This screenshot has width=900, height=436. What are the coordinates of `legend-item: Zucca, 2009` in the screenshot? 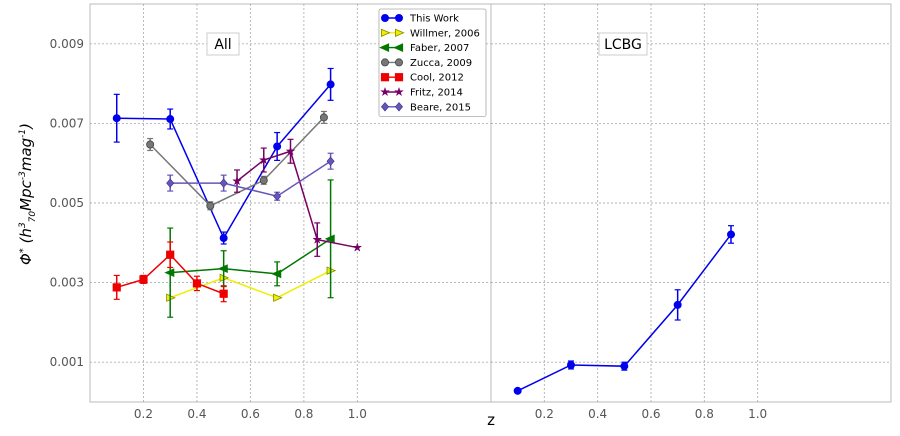 It's located at (426, 63).